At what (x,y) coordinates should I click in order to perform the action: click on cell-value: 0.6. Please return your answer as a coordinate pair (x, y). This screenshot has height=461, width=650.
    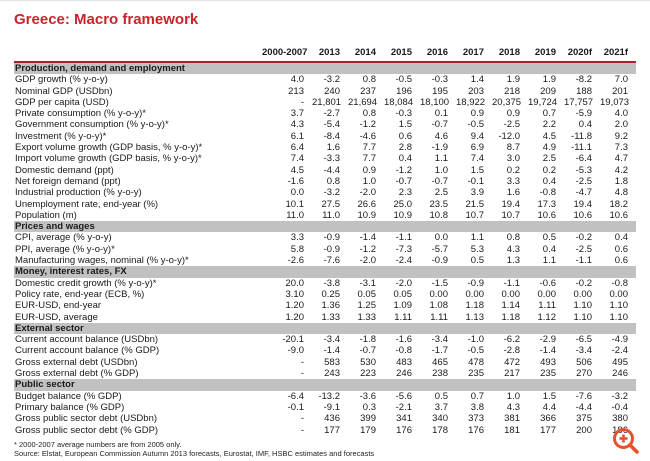
    Looking at the image, I should click on (621, 249).